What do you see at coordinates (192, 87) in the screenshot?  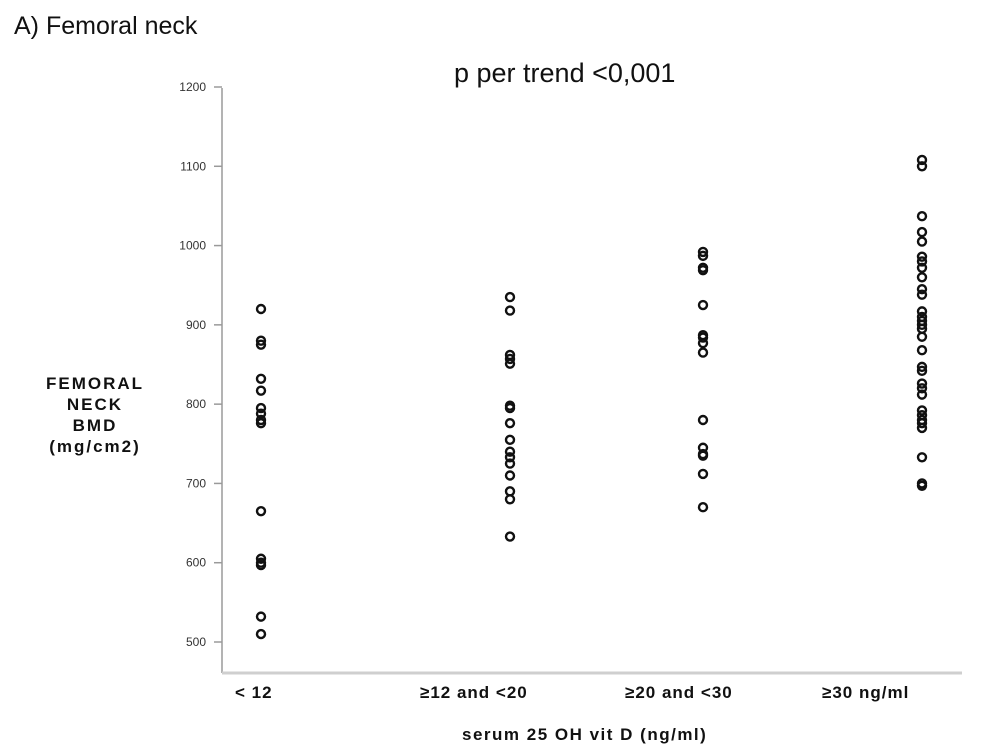 I see `y-tick-label: 1200` at bounding box center [192, 87].